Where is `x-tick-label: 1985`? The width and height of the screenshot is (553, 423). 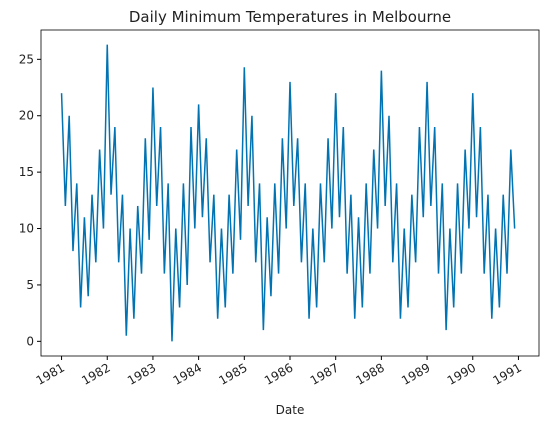
x-tick-label: 1985 is located at coordinates (232, 373).